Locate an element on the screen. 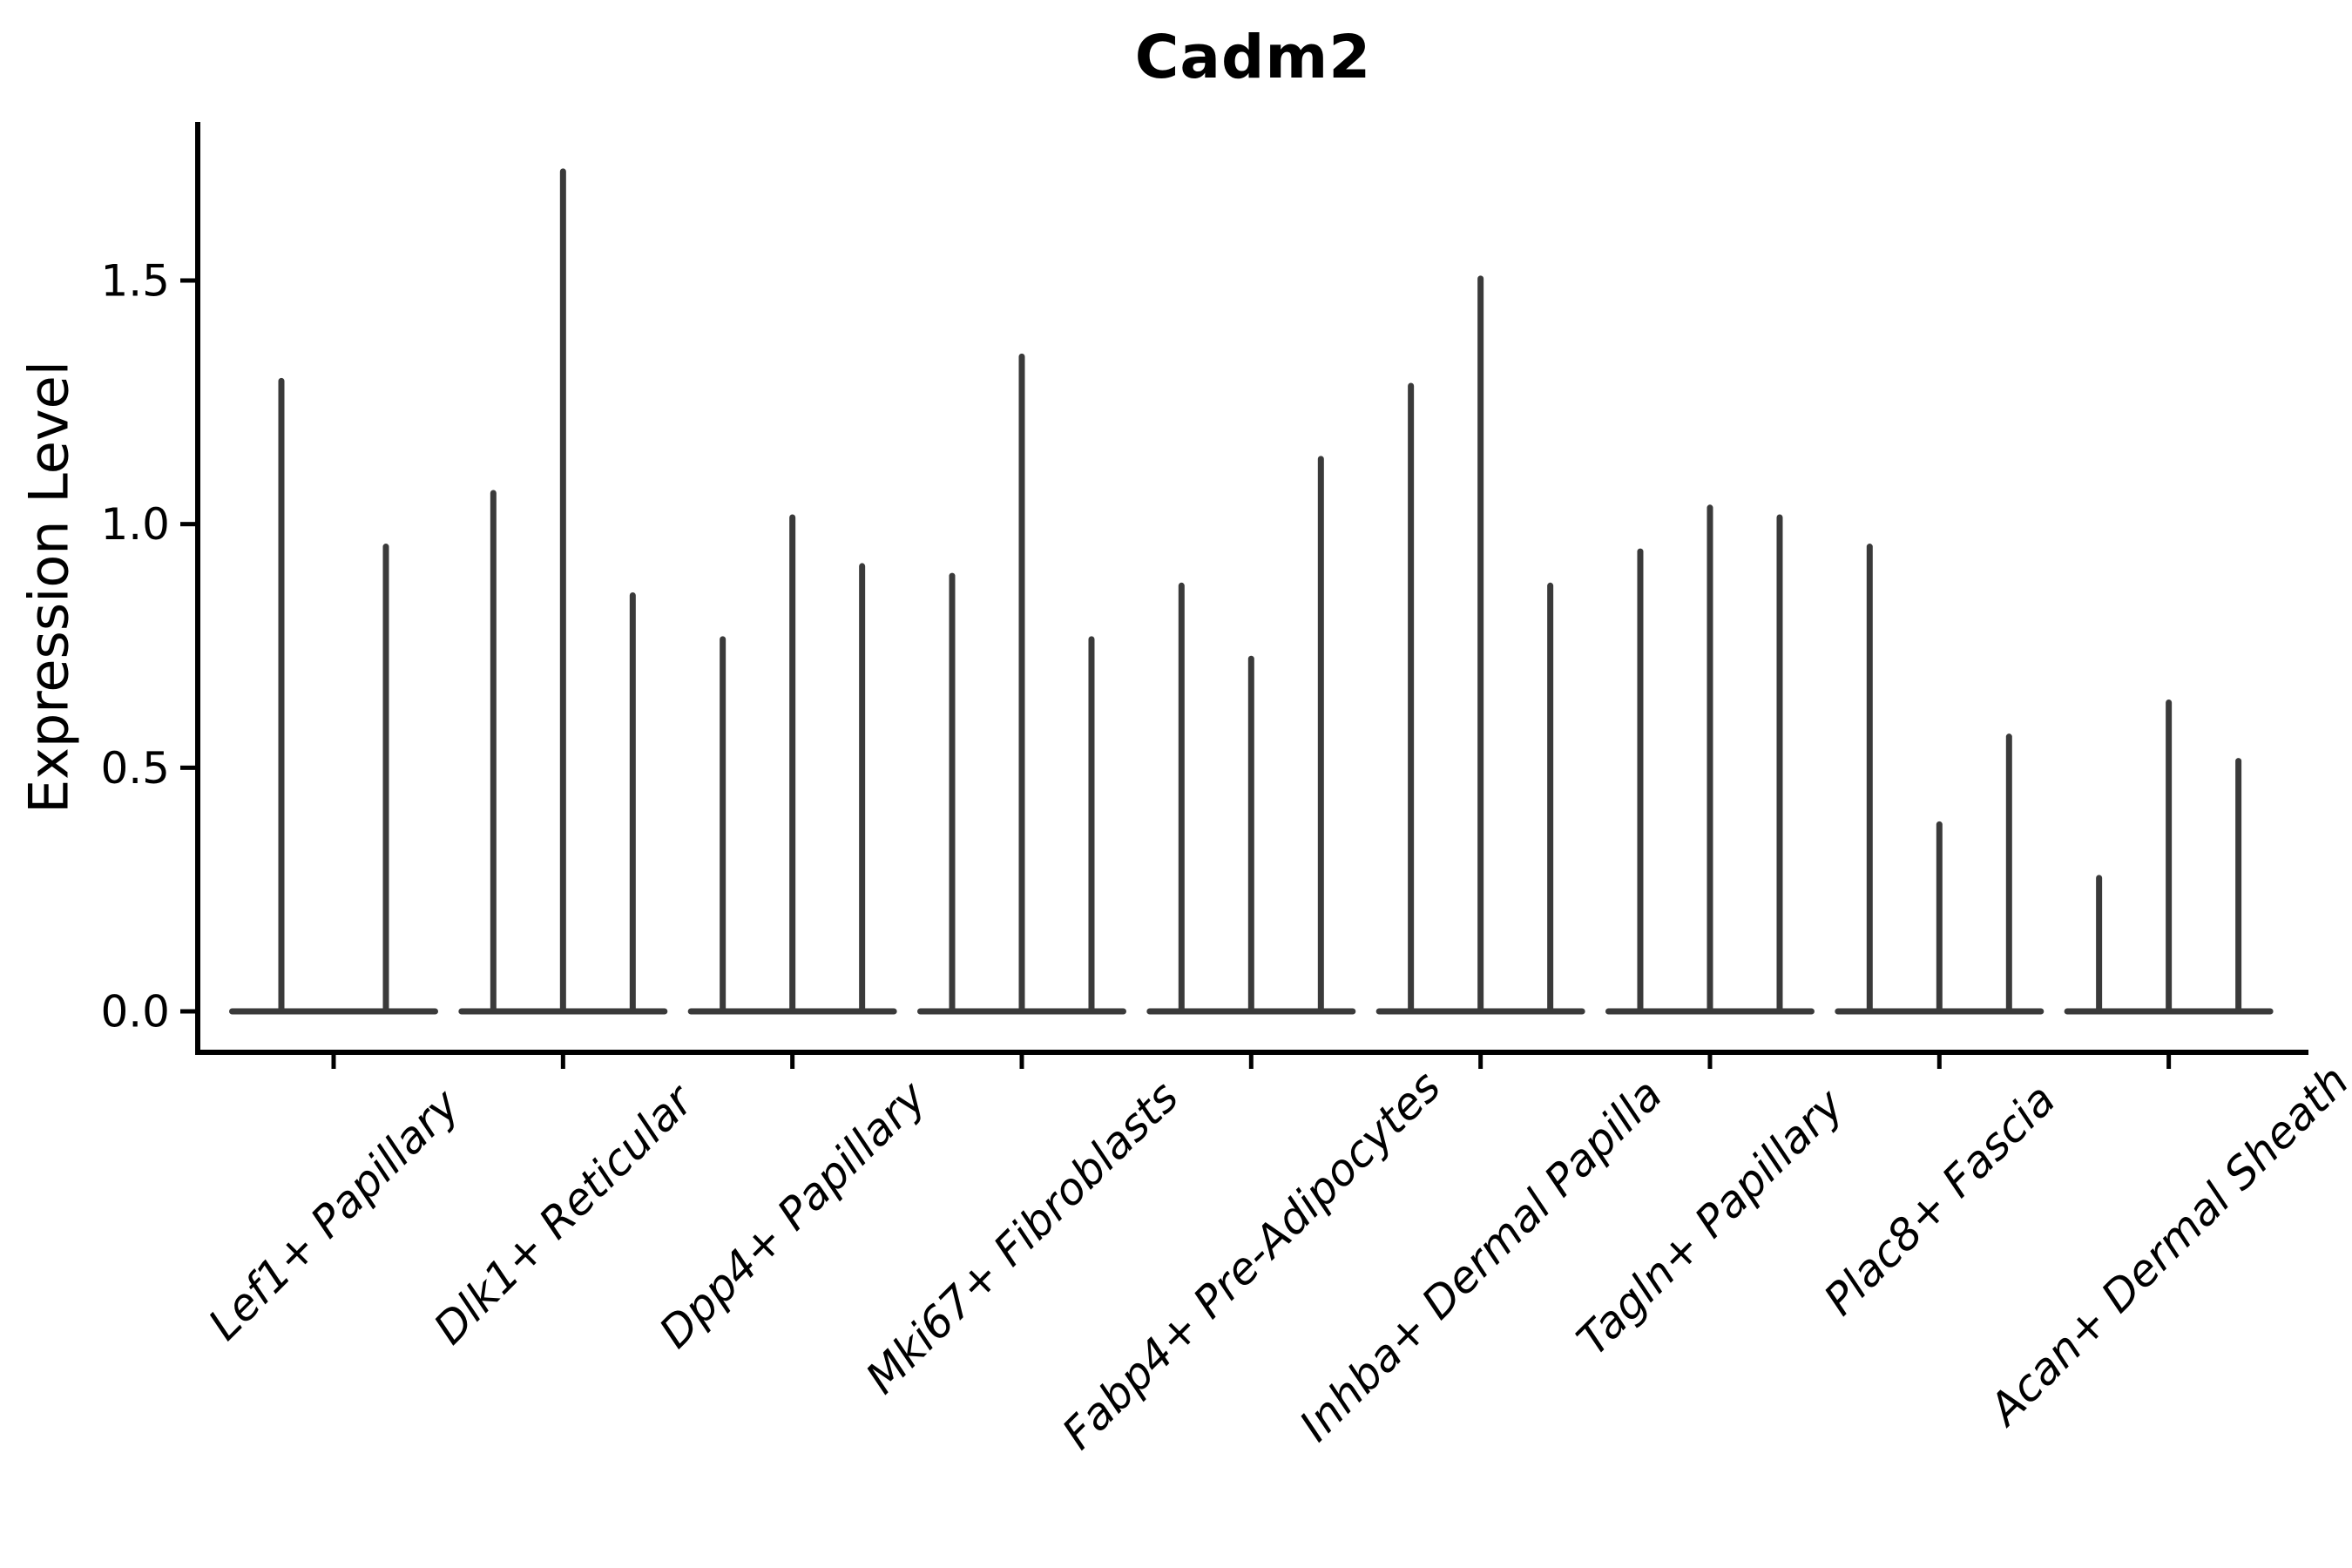  chart-title: Cadm2 is located at coordinates (1253, 58).